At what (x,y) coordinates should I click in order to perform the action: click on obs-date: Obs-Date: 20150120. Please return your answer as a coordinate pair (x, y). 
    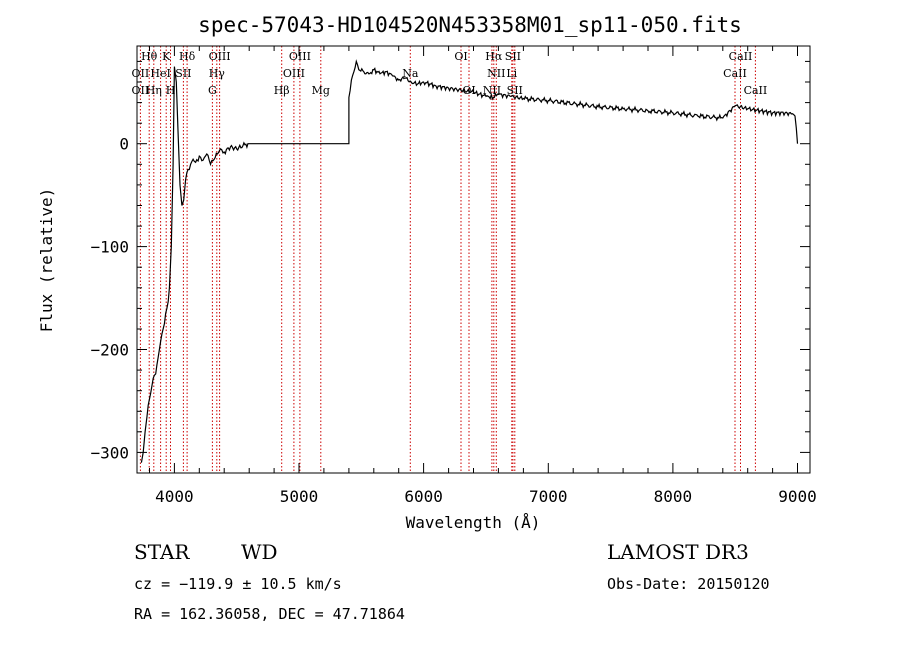
    Looking at the image, I should click on (688, 584).